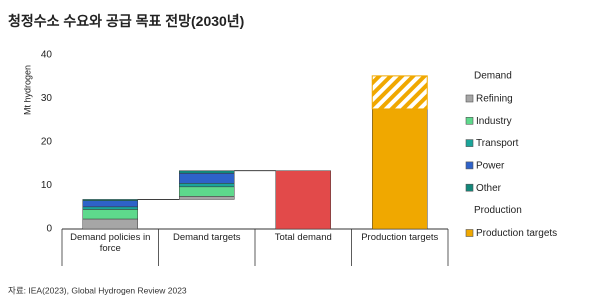  Describe the element at coordinates (489, 188) in the screenshot. I see `legend-label: Other` at that location.